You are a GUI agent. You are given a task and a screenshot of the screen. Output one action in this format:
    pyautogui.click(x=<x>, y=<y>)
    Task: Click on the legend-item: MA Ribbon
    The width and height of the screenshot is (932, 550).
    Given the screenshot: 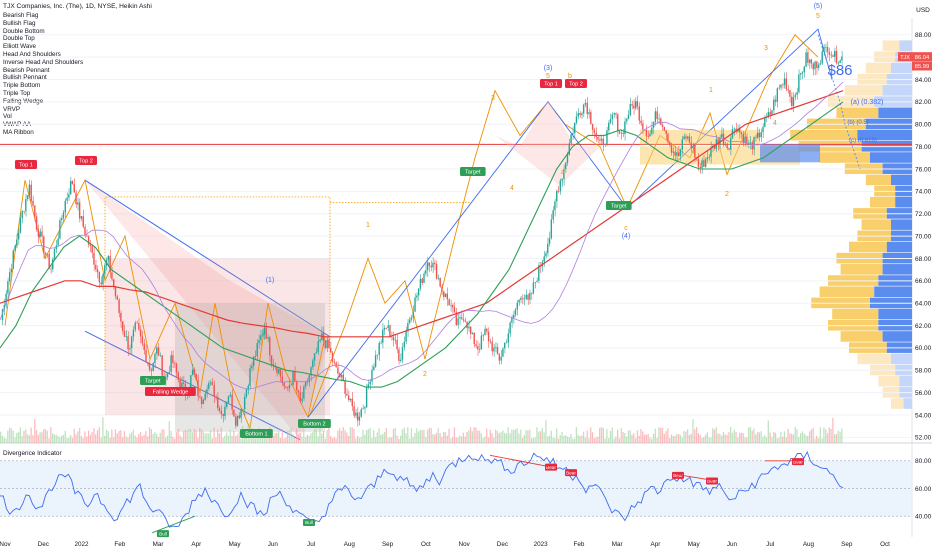 What is the action you would take?
    pyautogui.click(x=18, y=132)
    